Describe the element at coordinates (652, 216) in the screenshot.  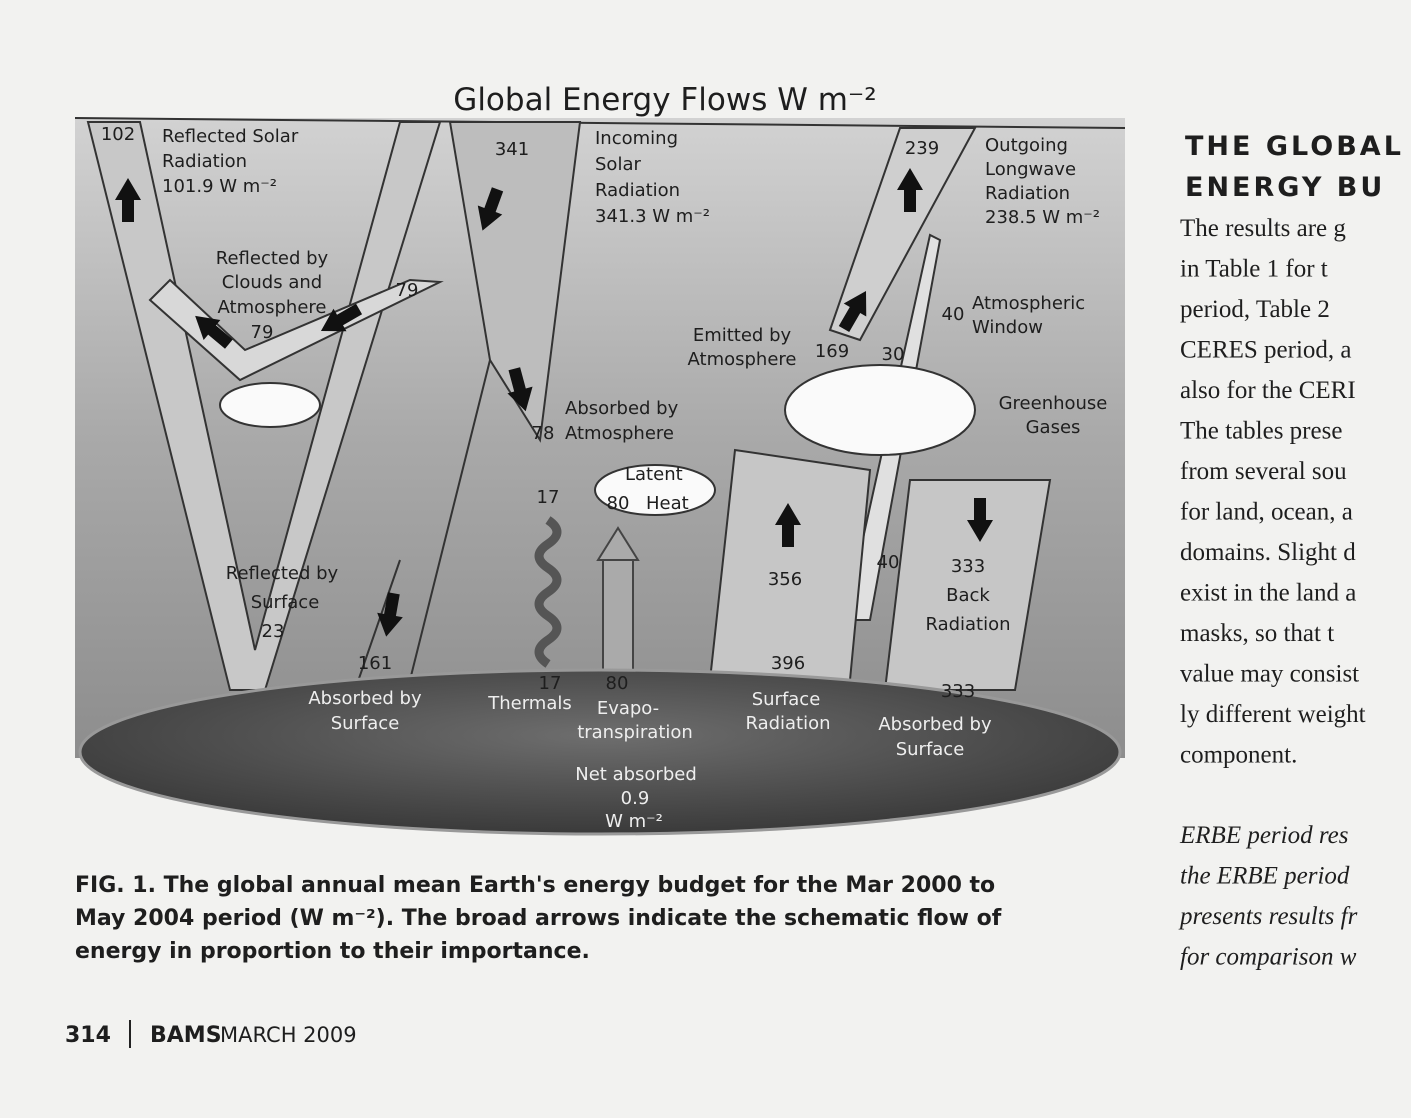
I see `diagram-label: 341.3 W m⁻²` at that location.